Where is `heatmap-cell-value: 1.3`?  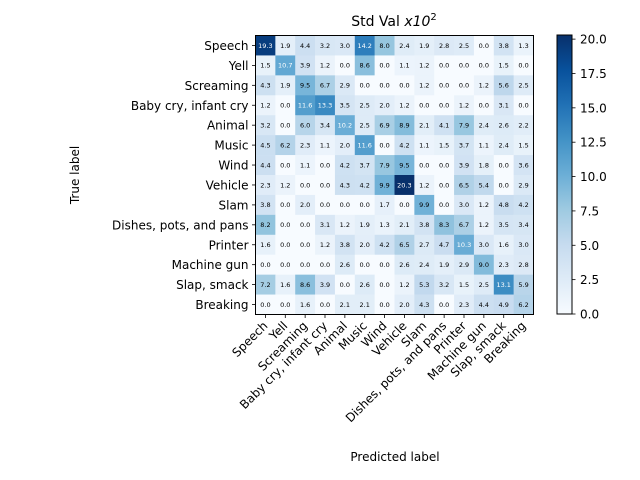 heatmap-cell-value: 1.3 is located at coordinates (523, 46).